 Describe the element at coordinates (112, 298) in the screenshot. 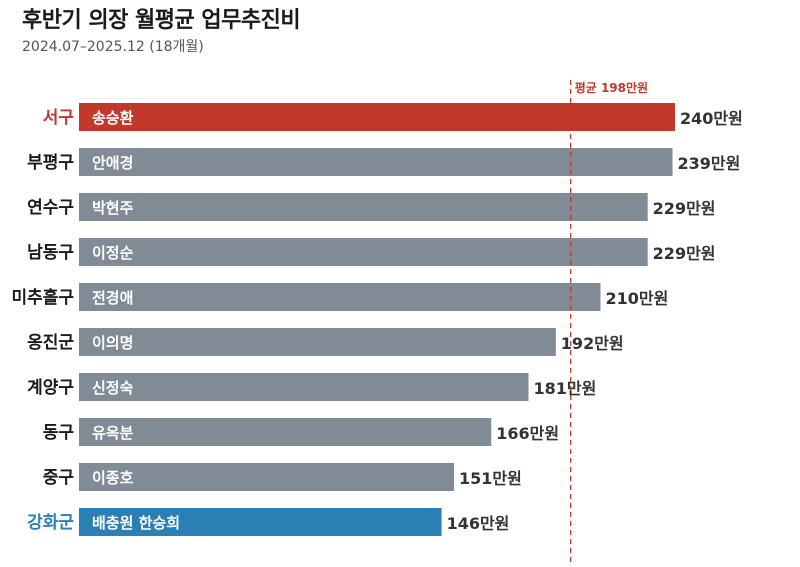

I see `bar-name-label: 전경애` at that location.